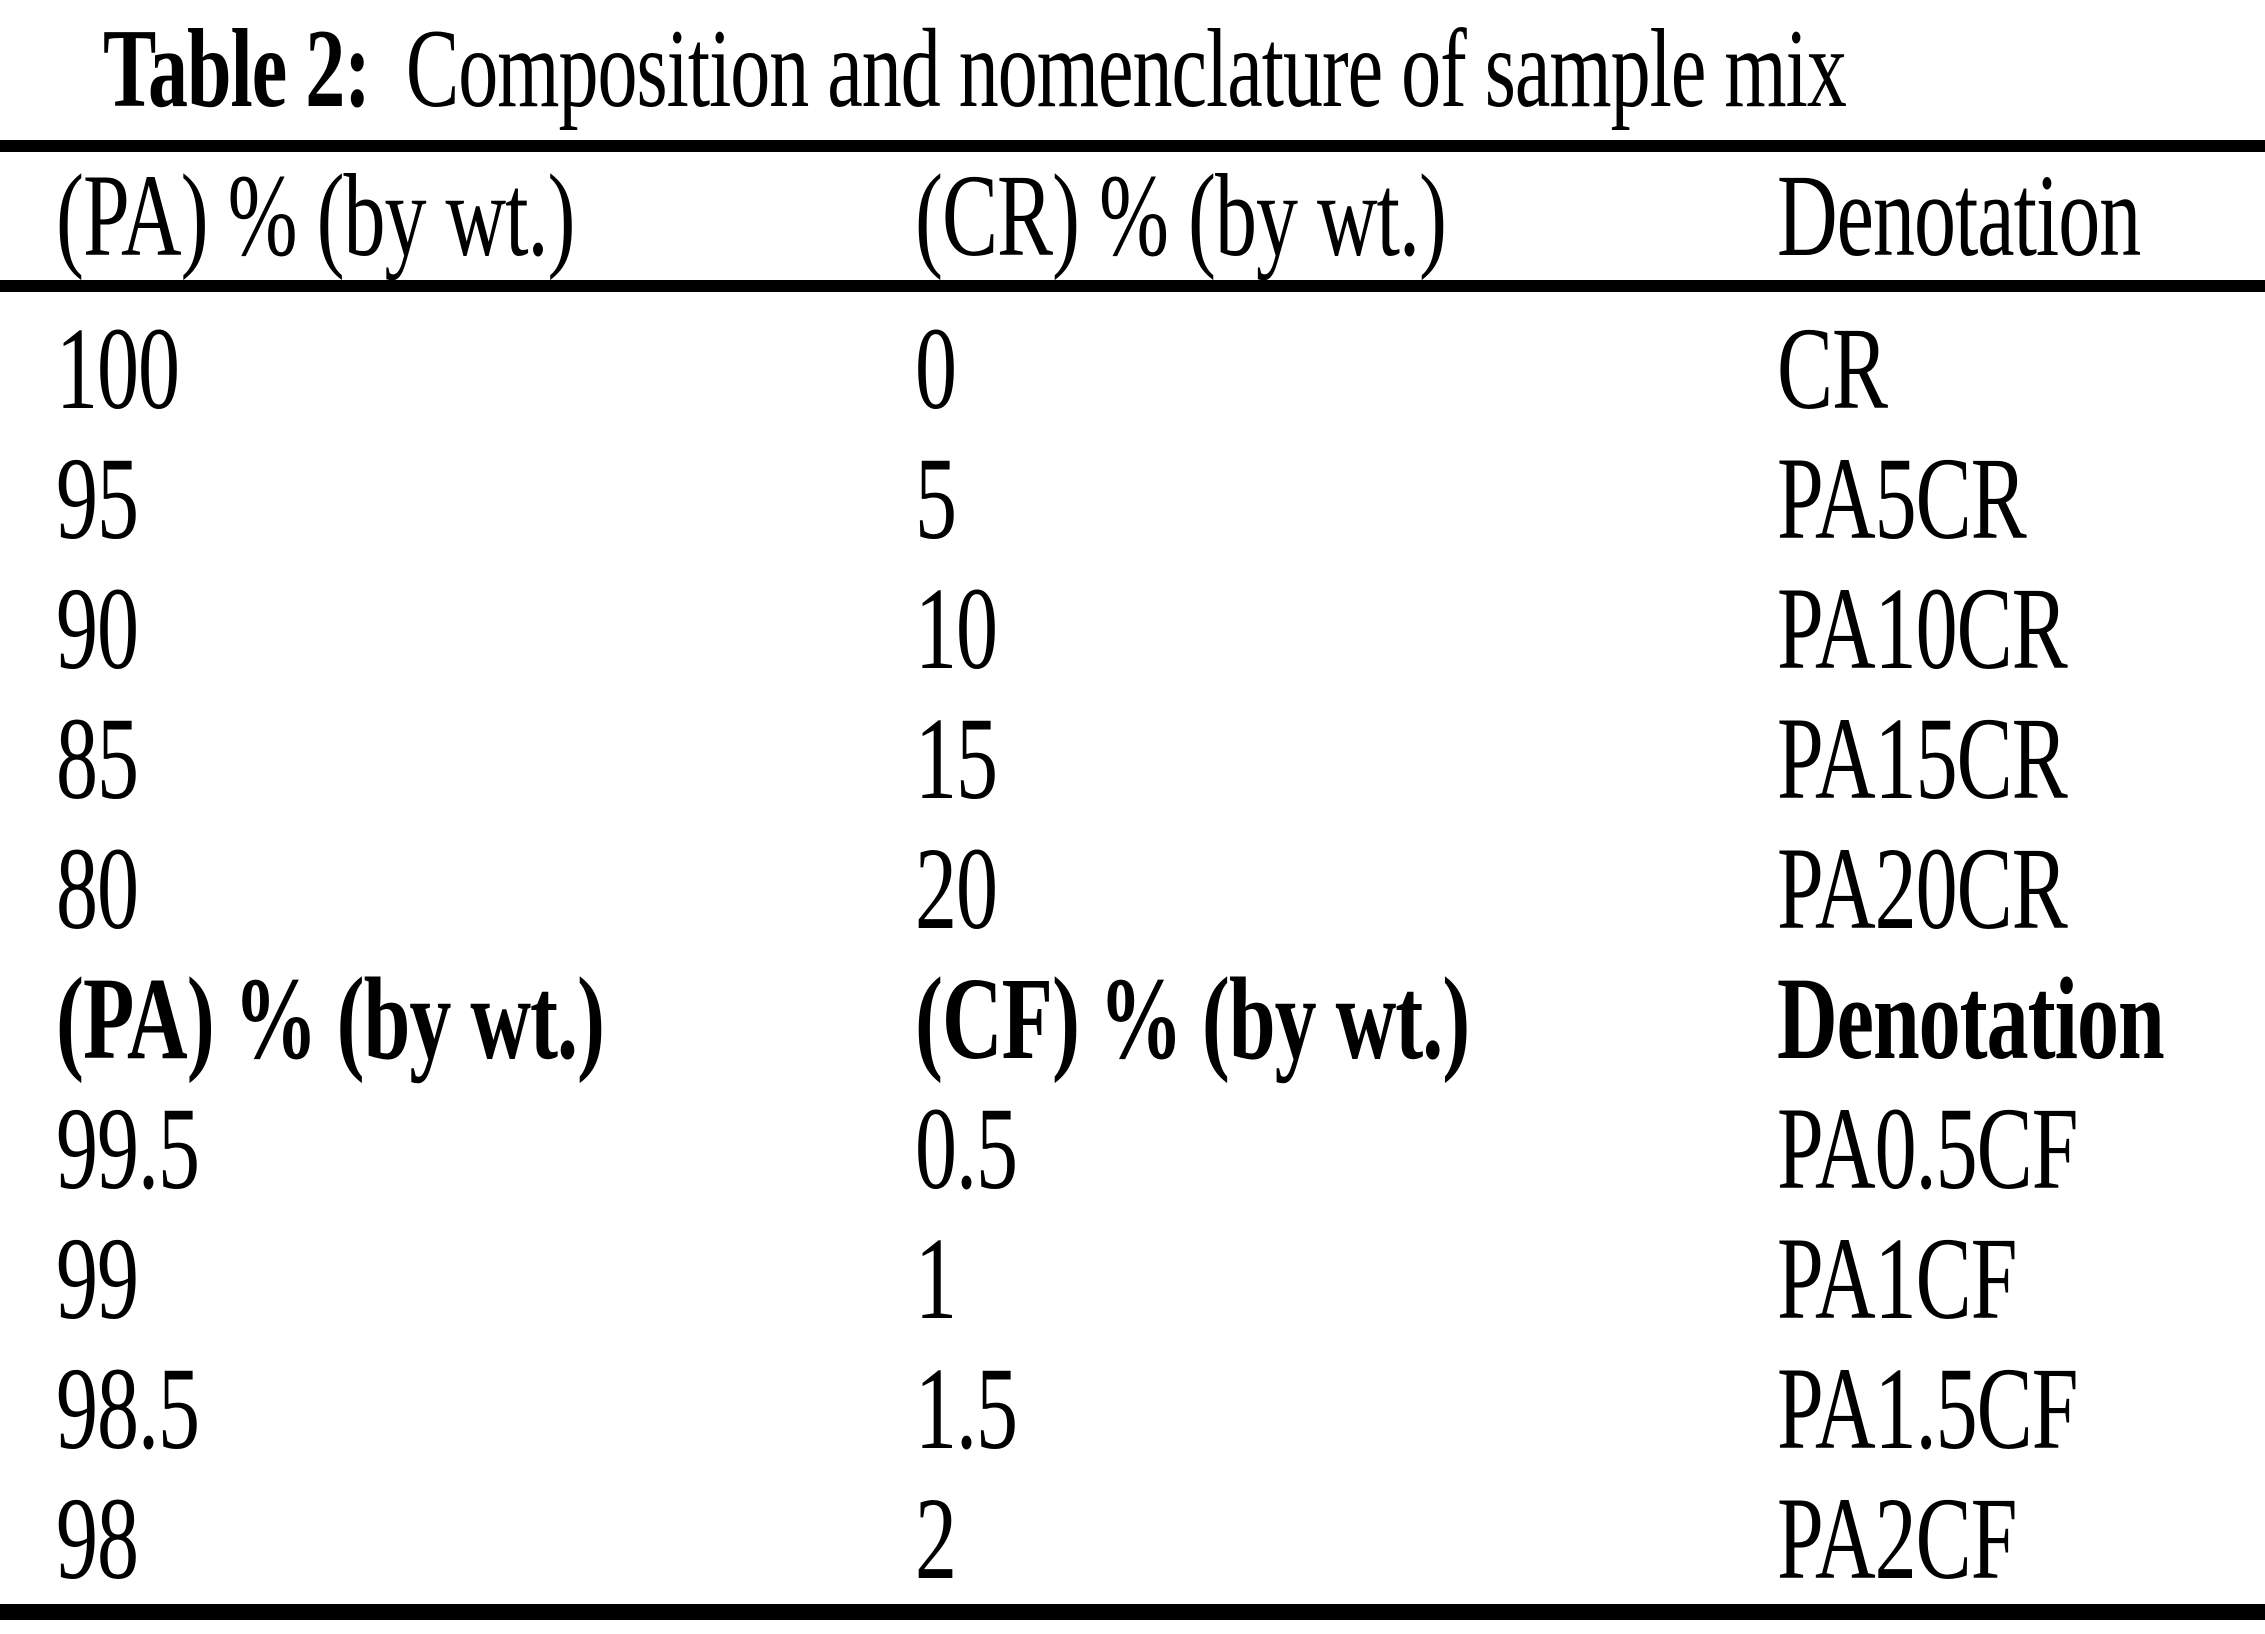  What do you see at coordinates (966, 1149) in the screenshot?
I see `cell-cf: 0.5` at bounding box center [966, 1149].